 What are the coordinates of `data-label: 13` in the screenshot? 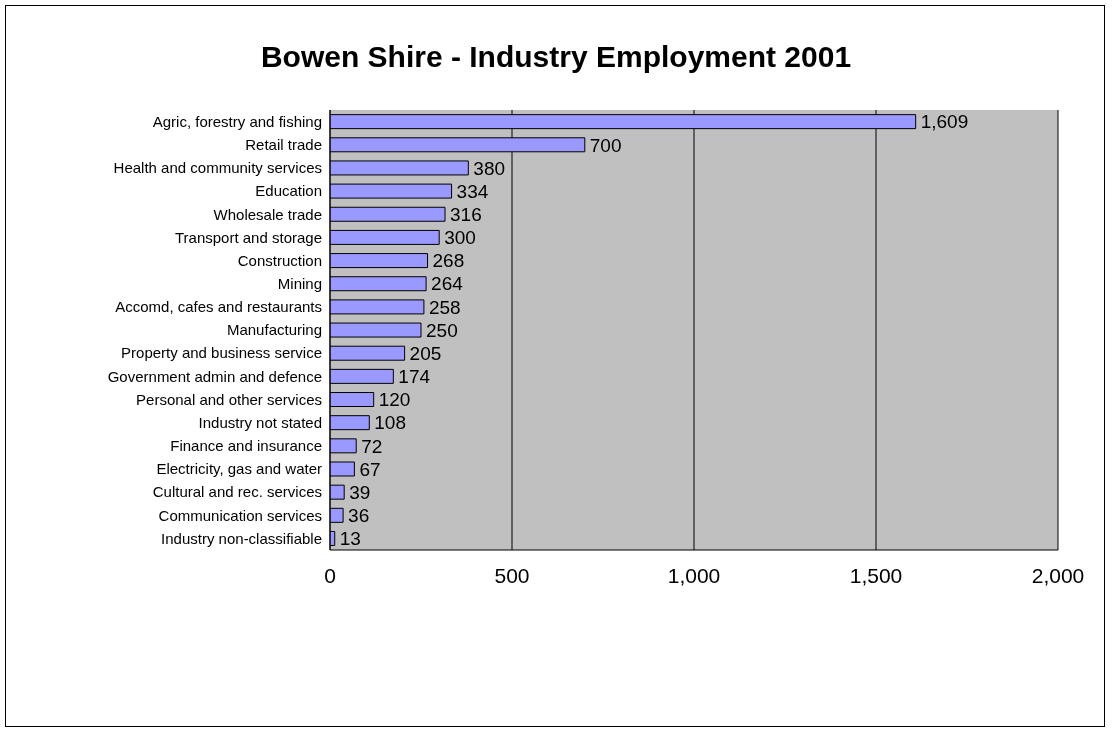 It's located at (350, 539).